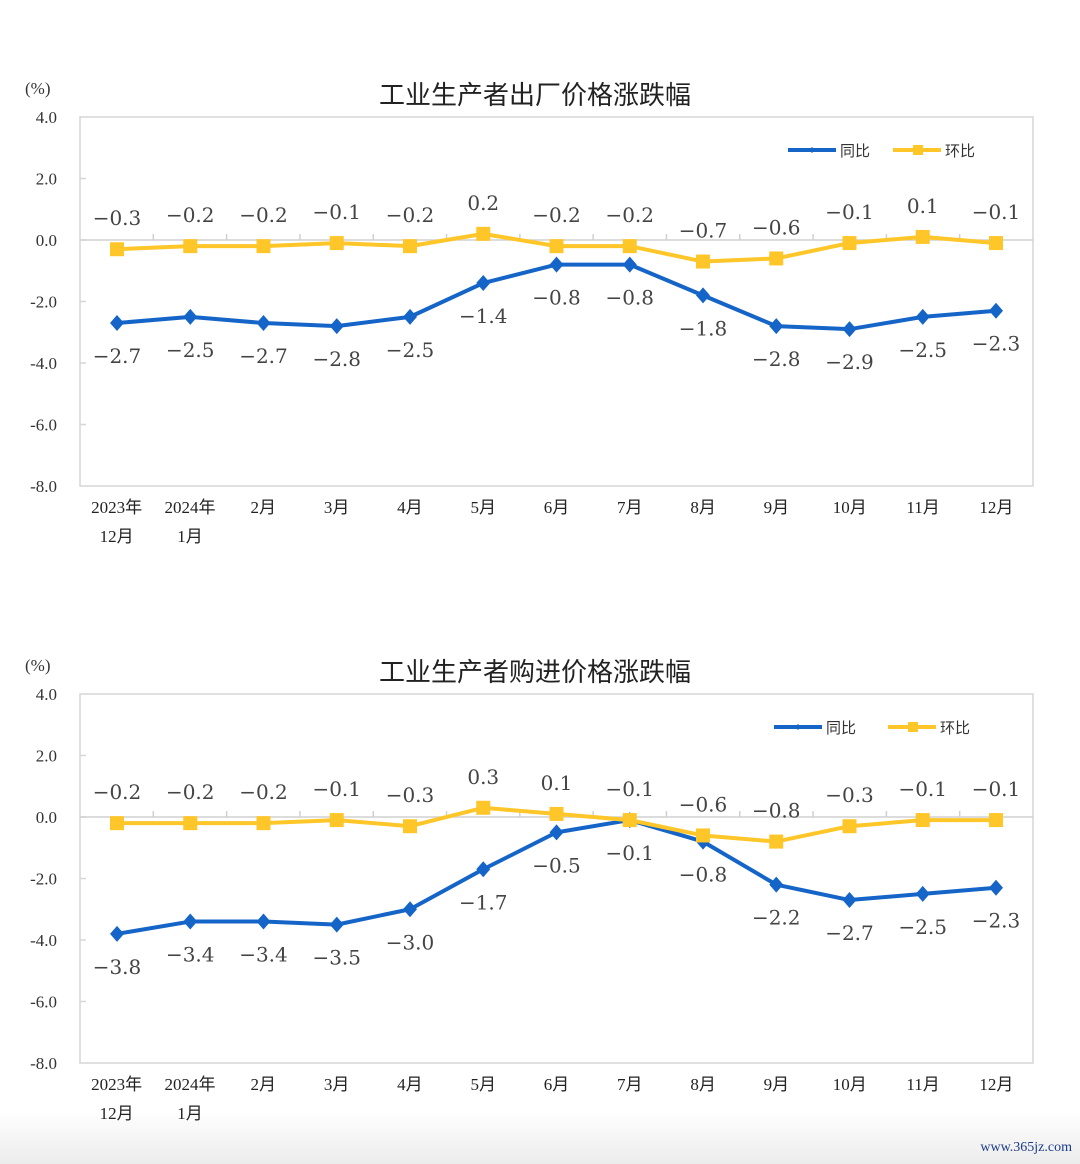  Describe the element at coordinates (850, 1084) in the screenshot. I see `x-tick-label: 10月` at that location.